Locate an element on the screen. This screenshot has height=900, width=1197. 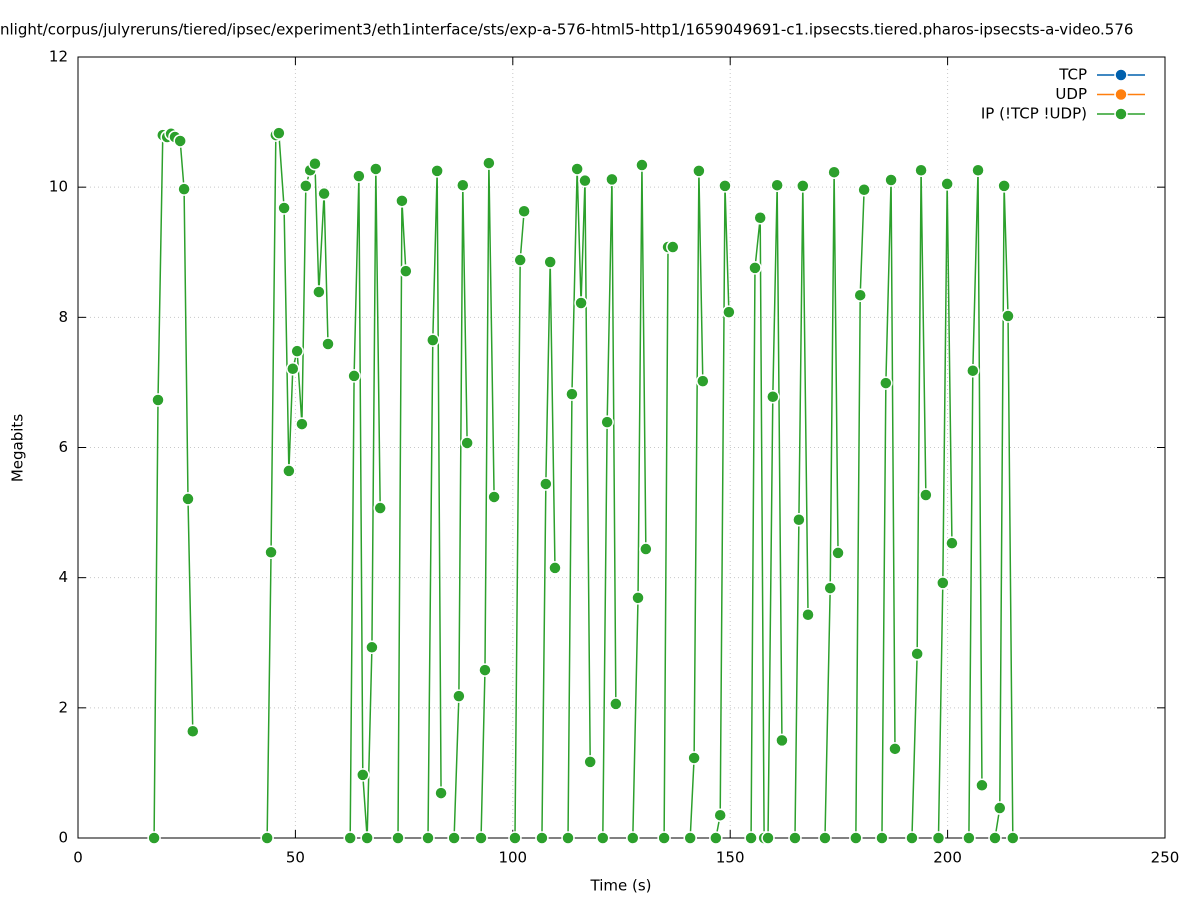
y-tick-label: 12 is located at coordinates (58, 57).